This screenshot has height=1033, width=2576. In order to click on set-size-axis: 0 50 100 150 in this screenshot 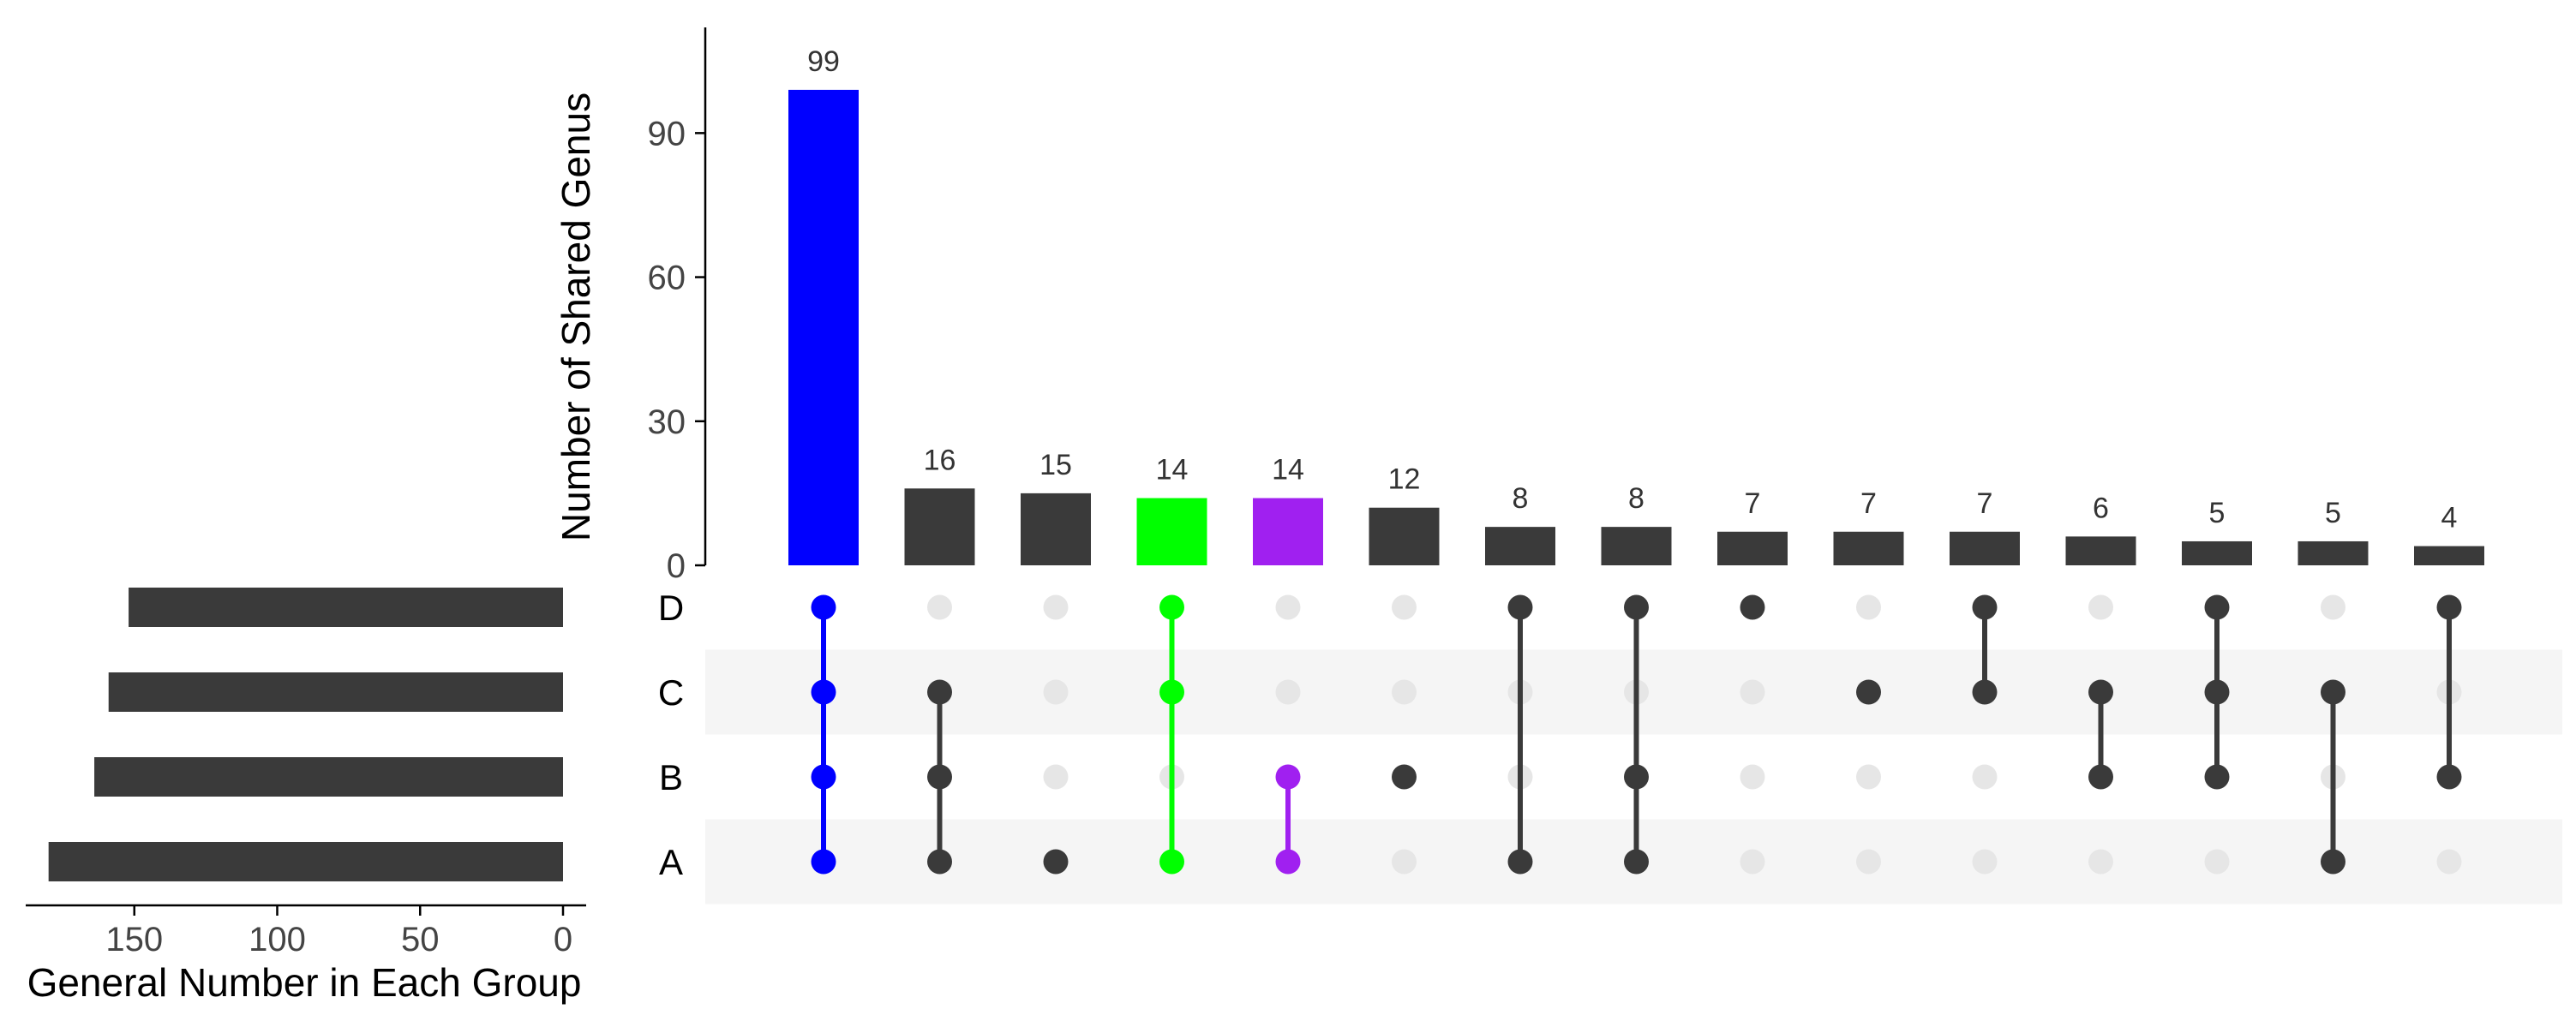, I will do `click(306, 931)`.